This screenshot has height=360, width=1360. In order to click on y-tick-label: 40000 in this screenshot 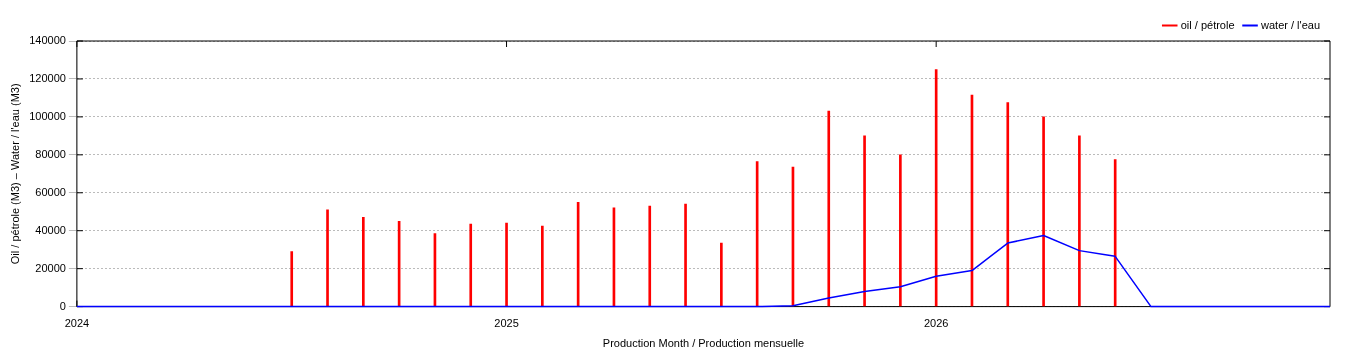, I will do `click(50, 229)`.